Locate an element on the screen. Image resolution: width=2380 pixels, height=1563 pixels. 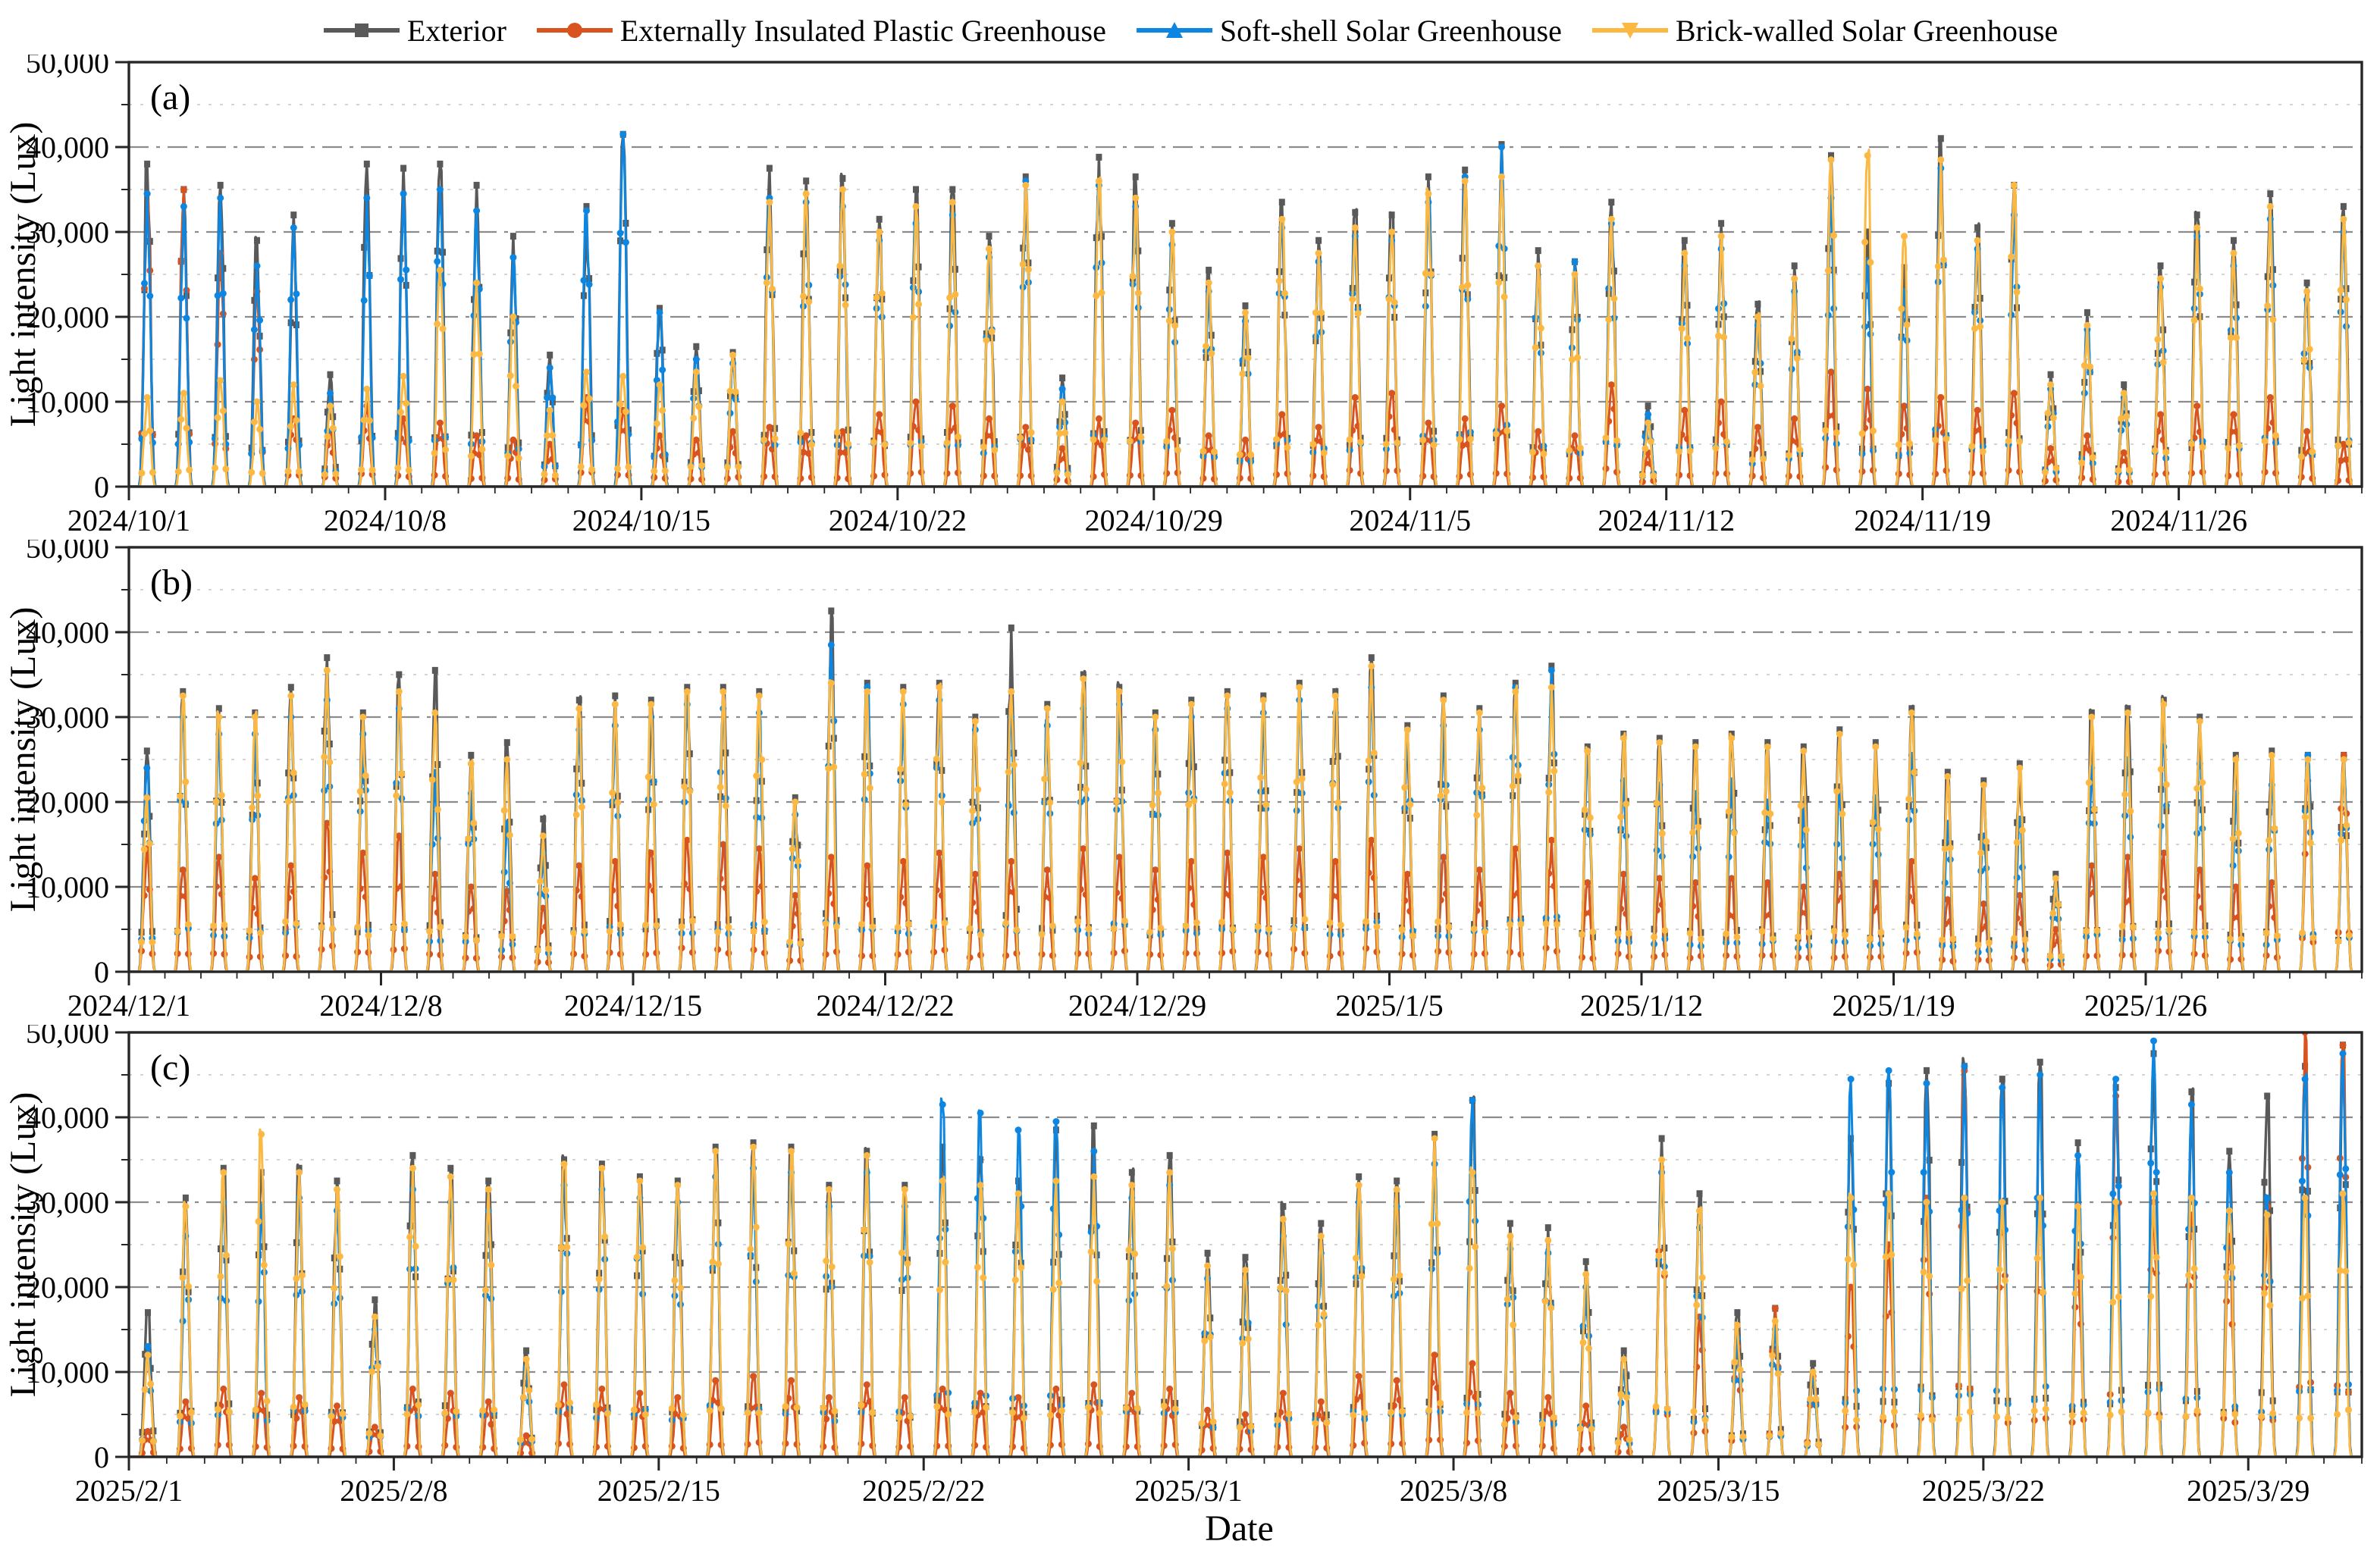
svg-text: 2025/3/29 is located at coordinates (2248, 1491).